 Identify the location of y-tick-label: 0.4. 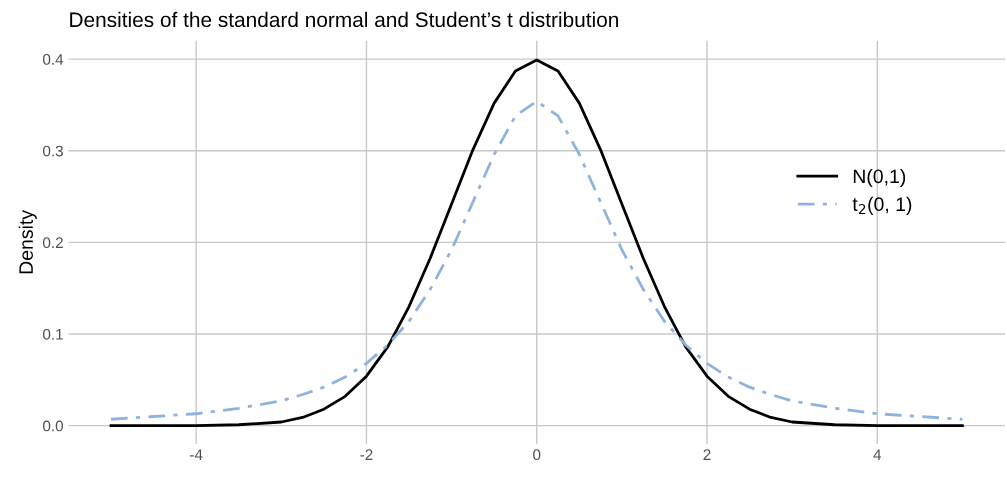
(53, 59).